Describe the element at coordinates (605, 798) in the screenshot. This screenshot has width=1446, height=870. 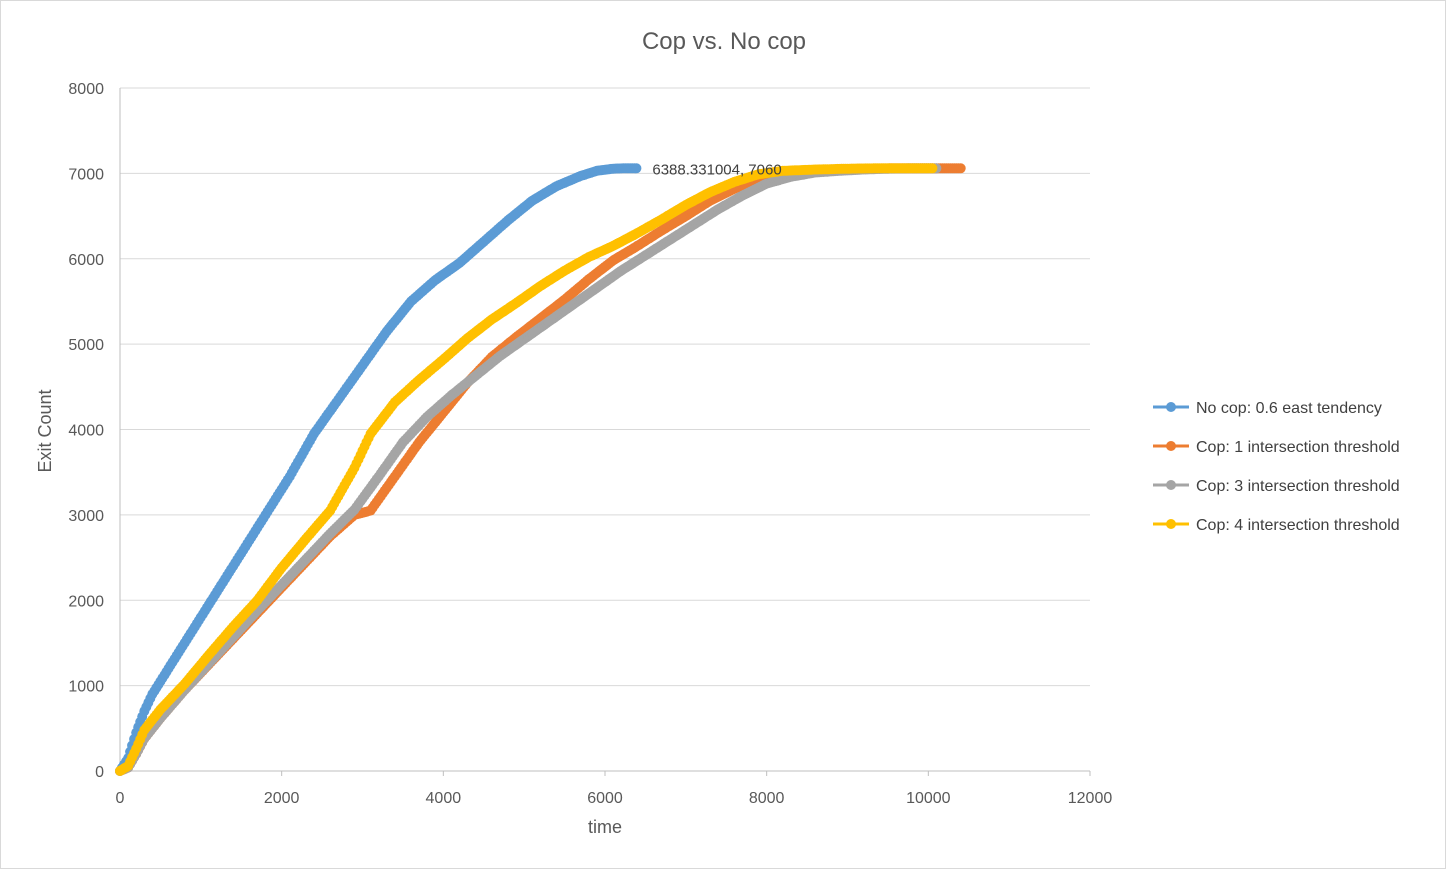
I see `x-tick-label: 6000` at that location.